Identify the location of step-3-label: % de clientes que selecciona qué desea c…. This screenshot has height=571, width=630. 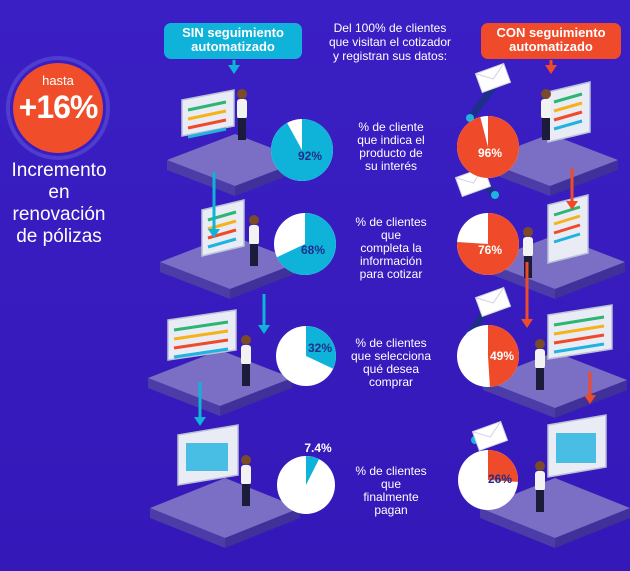
(391, 363).